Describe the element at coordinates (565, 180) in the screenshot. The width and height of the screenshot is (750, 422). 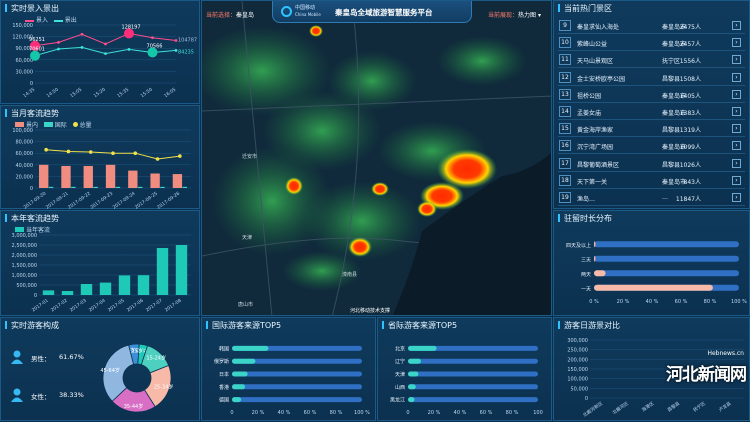
I see `rank-badge: 18` at that location.